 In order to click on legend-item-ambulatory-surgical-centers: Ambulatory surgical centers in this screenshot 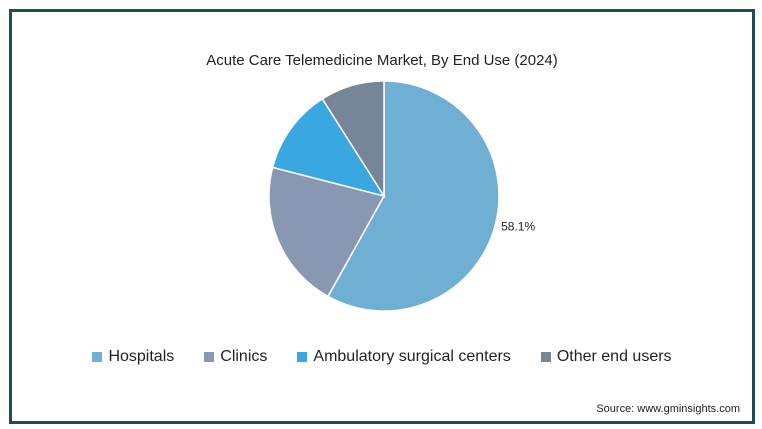, I will do `click(404, 357)`.